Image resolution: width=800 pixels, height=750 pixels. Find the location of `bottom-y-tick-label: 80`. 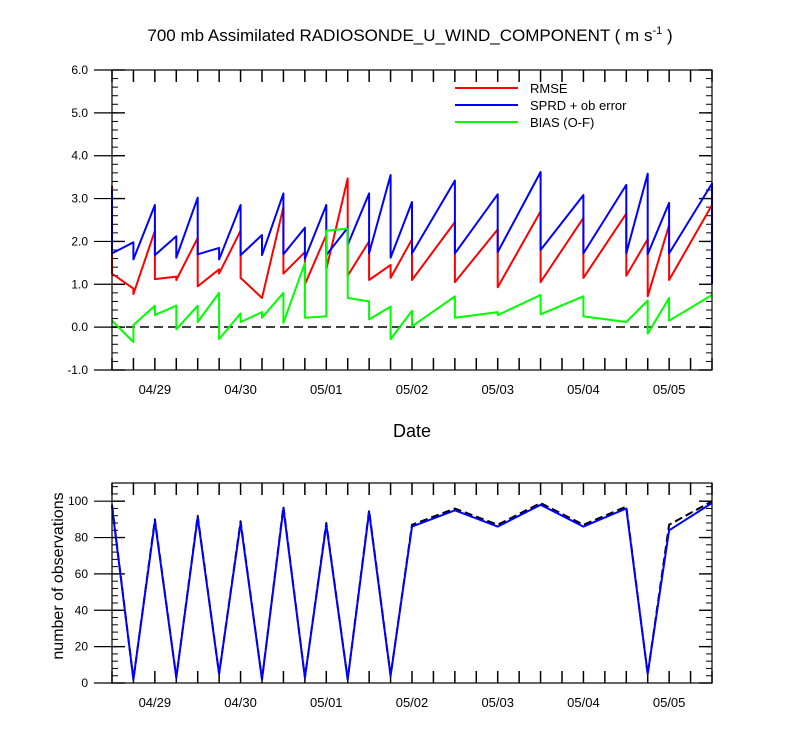

bottom-y-tick-label: 80 is located at coordinates (82, 538).